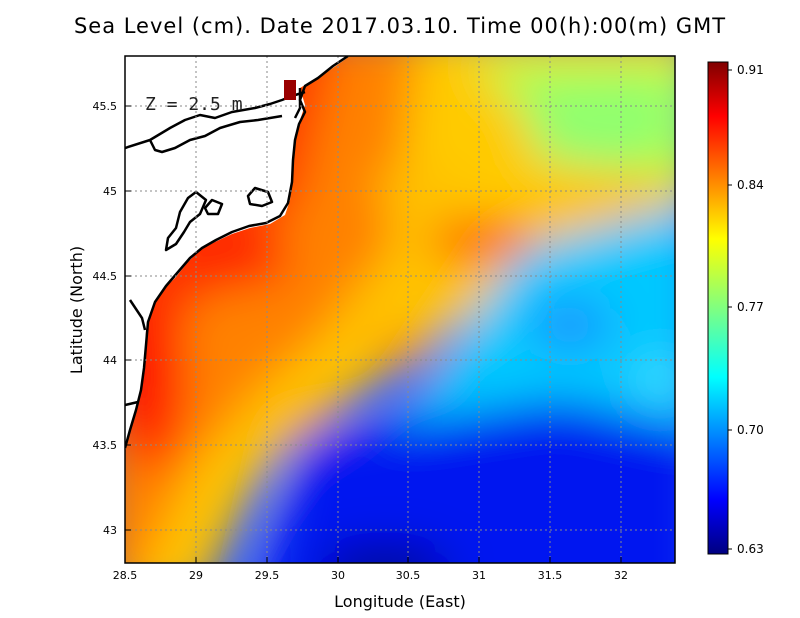  Describe the element at coordinates (750, 70) in the screenshot. I see `colorbar-label: 0.91` at that location.